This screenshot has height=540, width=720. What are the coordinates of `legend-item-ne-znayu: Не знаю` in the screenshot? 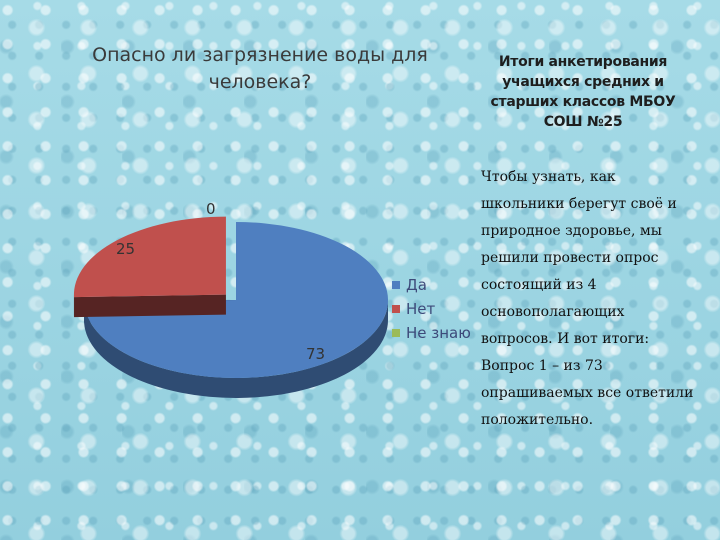 It's located at (431, 333).